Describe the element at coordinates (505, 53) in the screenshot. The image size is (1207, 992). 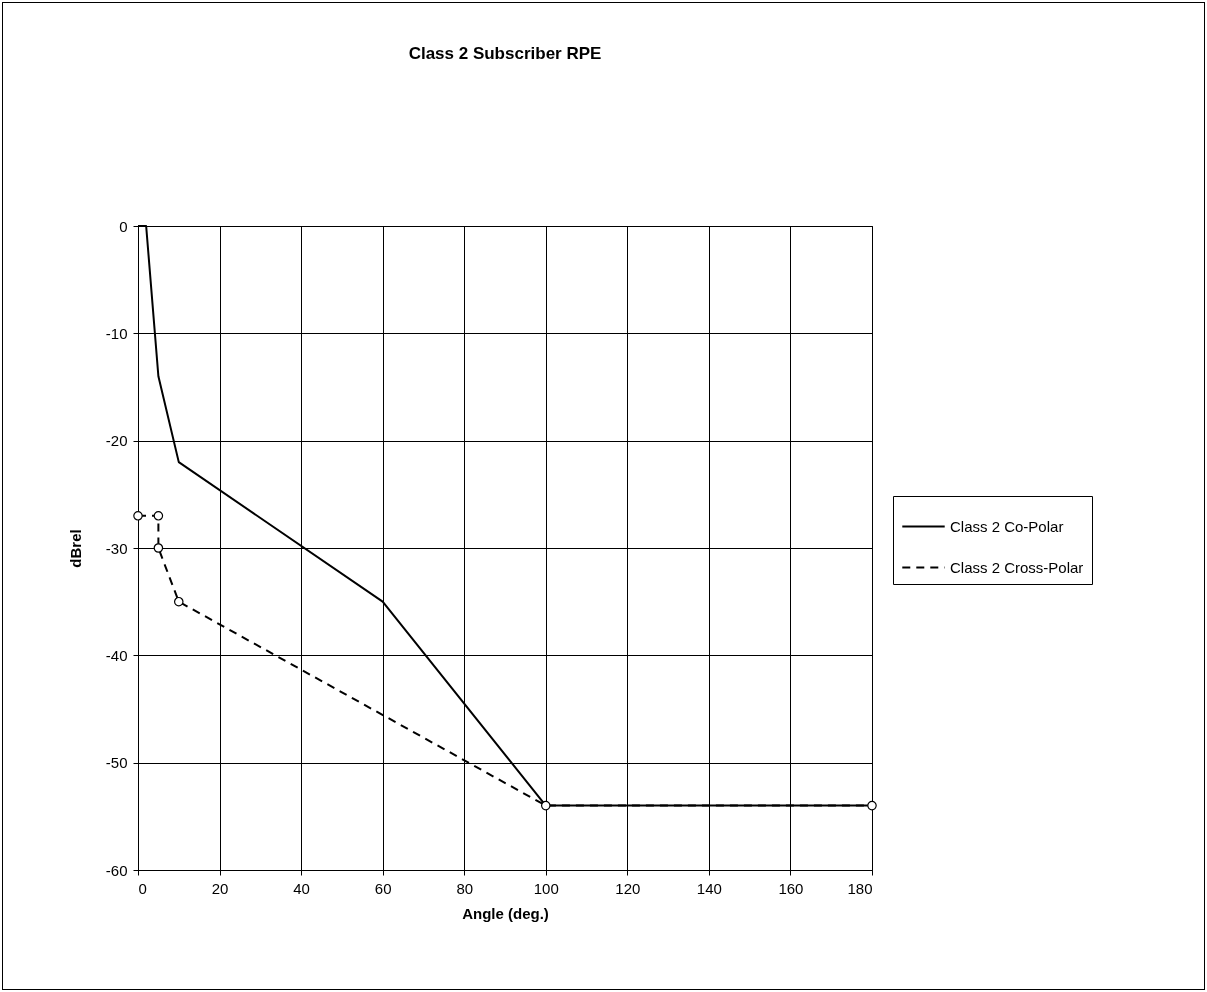
I see `chart-title: Class 2 Subscriber RPE` at that location.